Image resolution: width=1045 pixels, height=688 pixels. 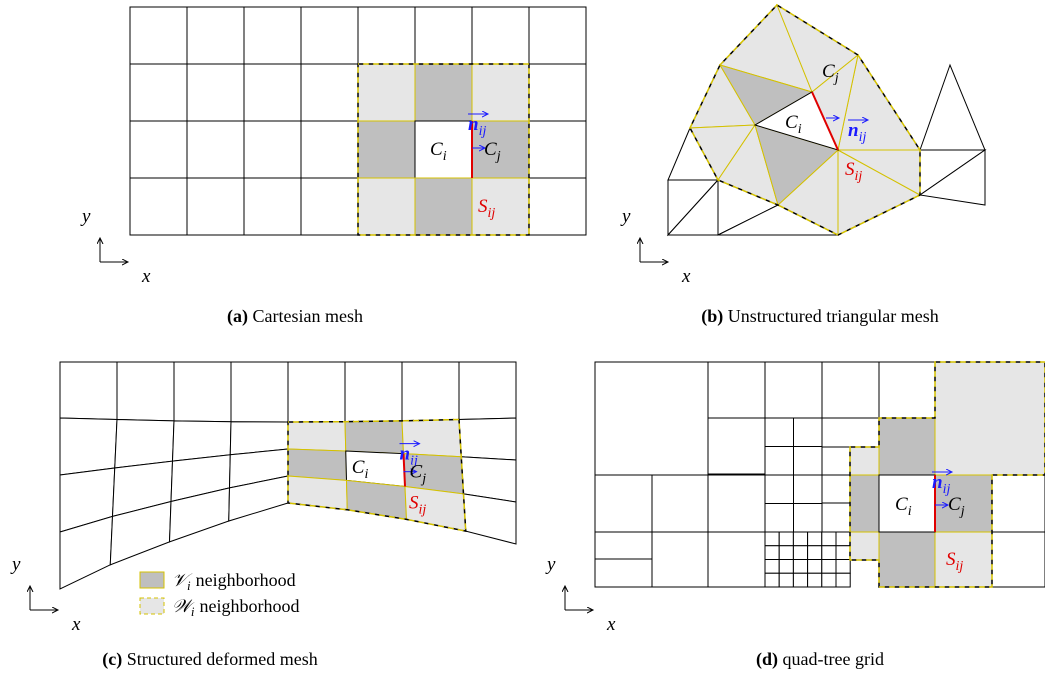 I want to click on math-label: Sij, so click(x=486, y=208).